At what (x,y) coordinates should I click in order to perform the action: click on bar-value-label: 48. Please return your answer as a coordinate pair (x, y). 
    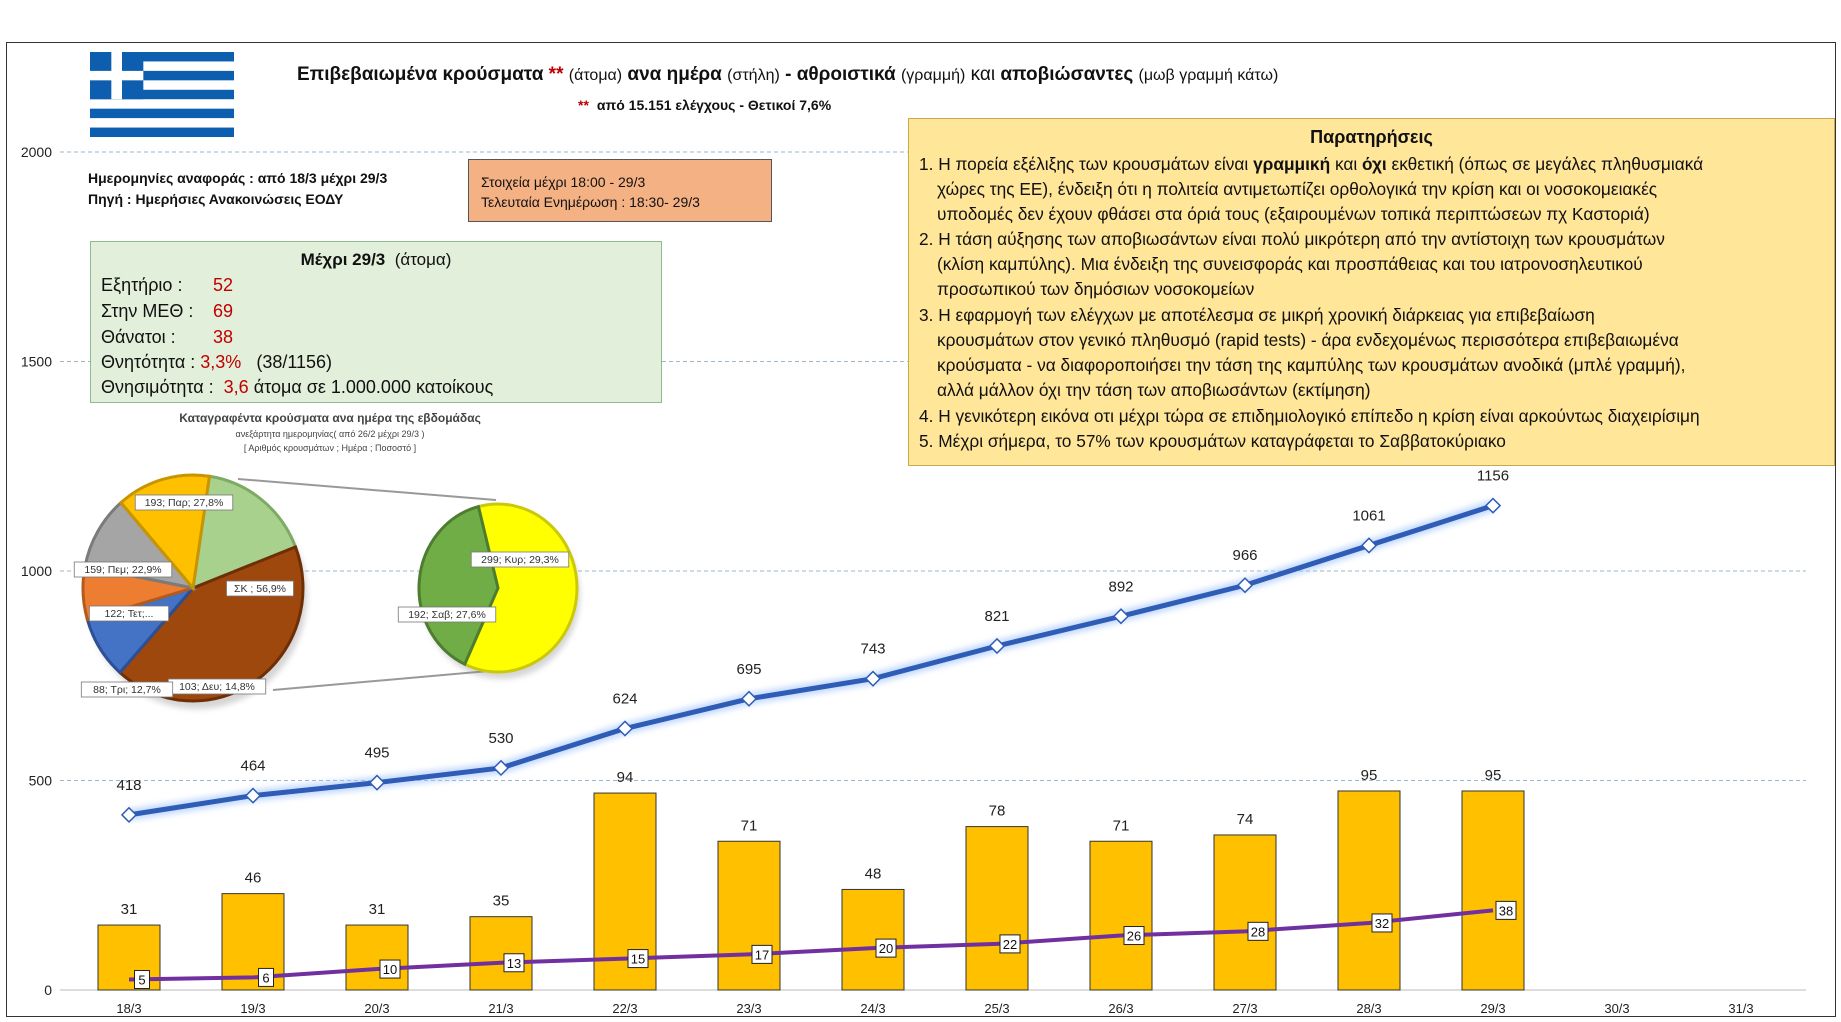
    Looking at the image, I should click on (873, 873).